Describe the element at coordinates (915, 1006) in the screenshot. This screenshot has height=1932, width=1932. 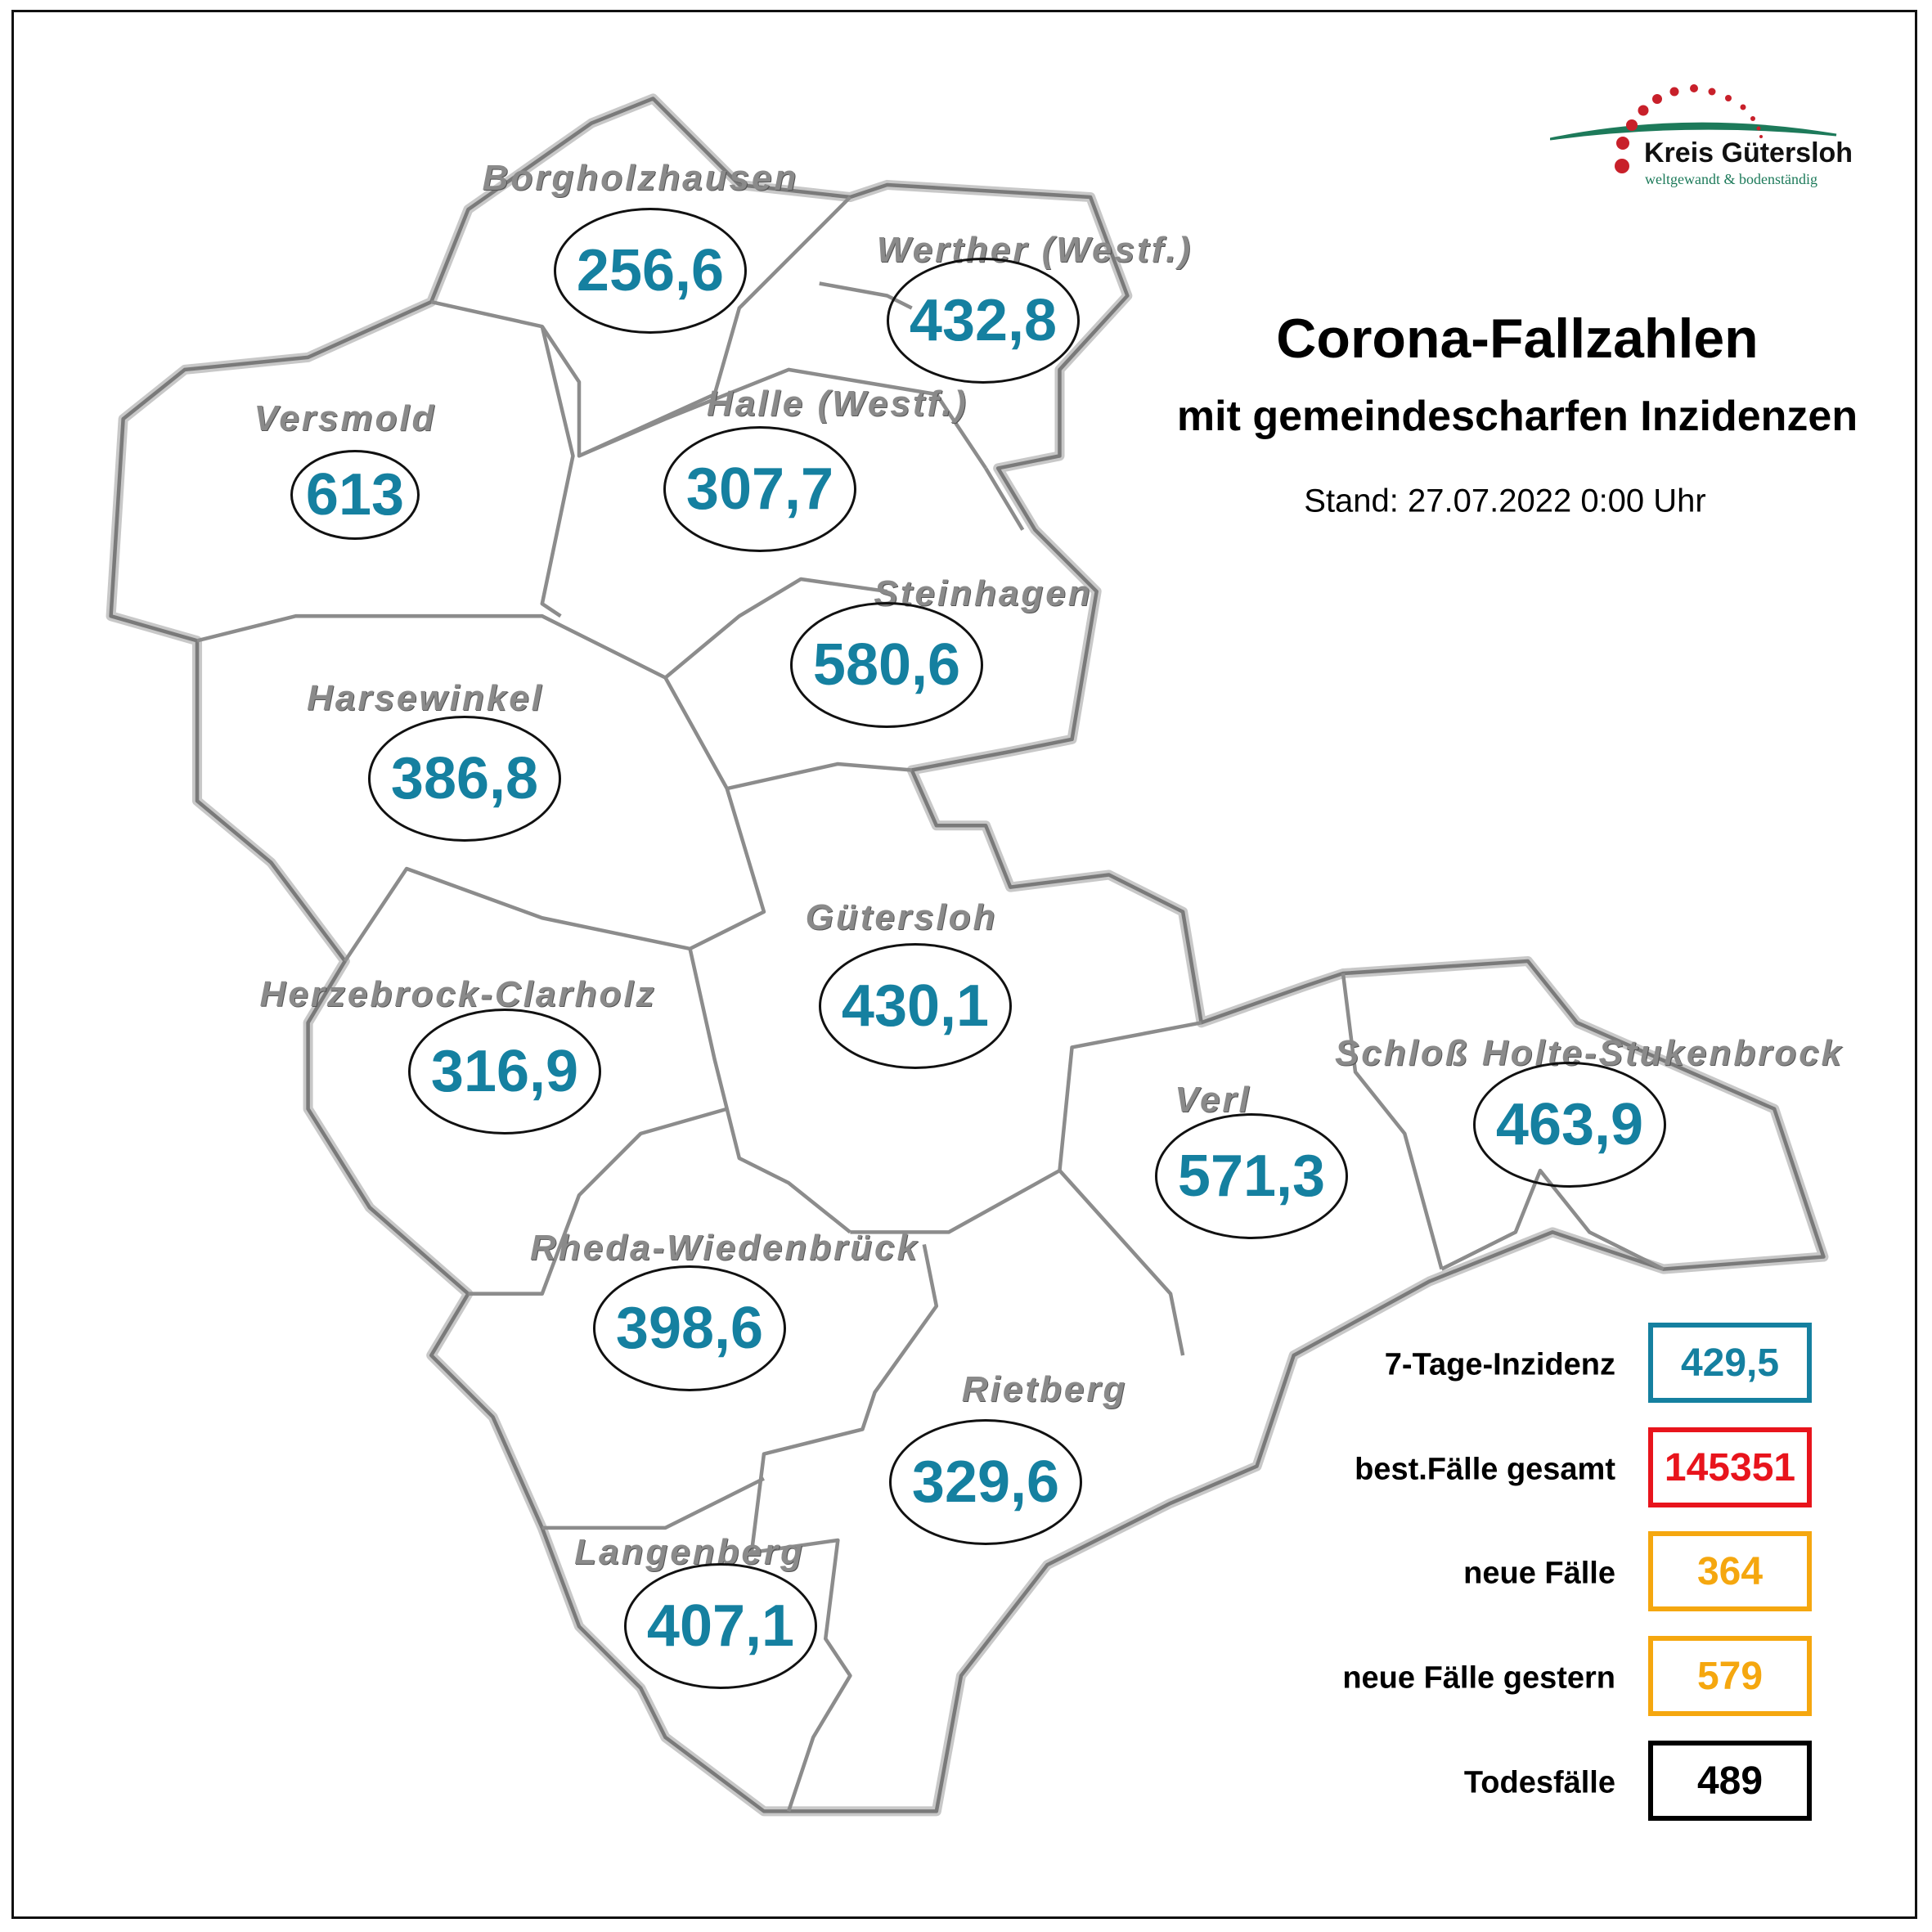
I see `incidence-ellipse: 430,1` at that location.